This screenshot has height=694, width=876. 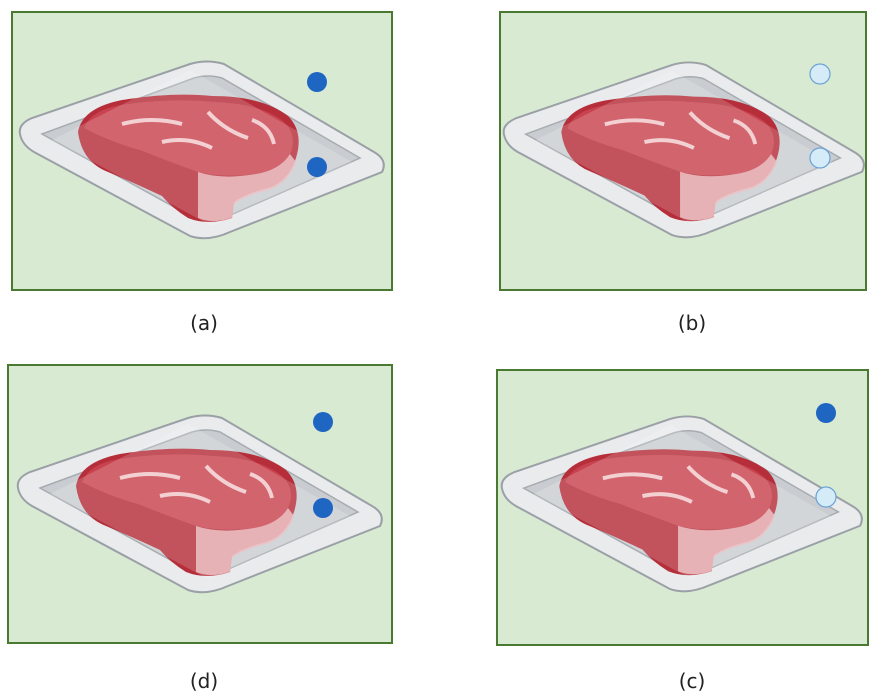 I want to click on panel-label: (a), so click(x=204, y=323).